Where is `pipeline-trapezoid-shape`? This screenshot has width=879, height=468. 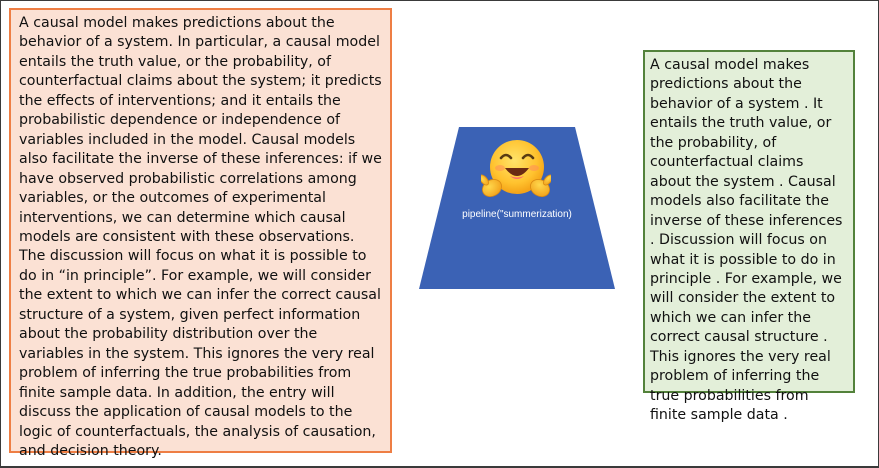
pipeline-trapezoid-shape is located at coordinates (517, 208).